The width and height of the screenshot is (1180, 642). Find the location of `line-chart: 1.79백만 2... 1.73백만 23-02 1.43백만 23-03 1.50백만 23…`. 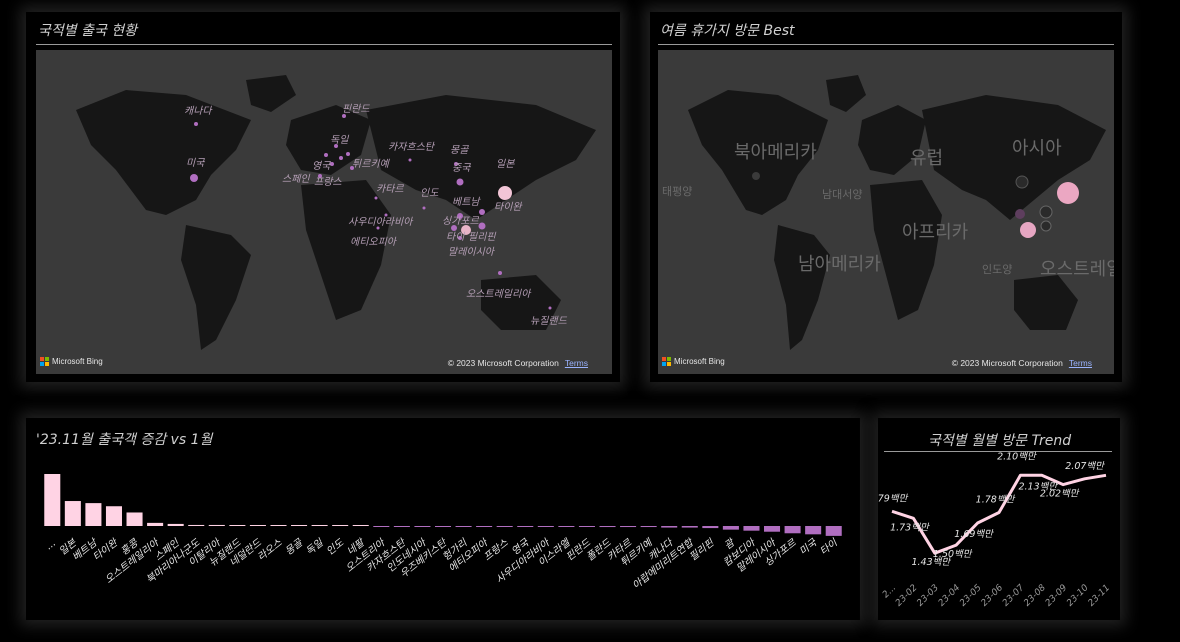

line-chart: 1.79백만 2... 1.73백만 23-02 1.43백만 23-03 1.50백만 23… is located at coordinates (999, 519).